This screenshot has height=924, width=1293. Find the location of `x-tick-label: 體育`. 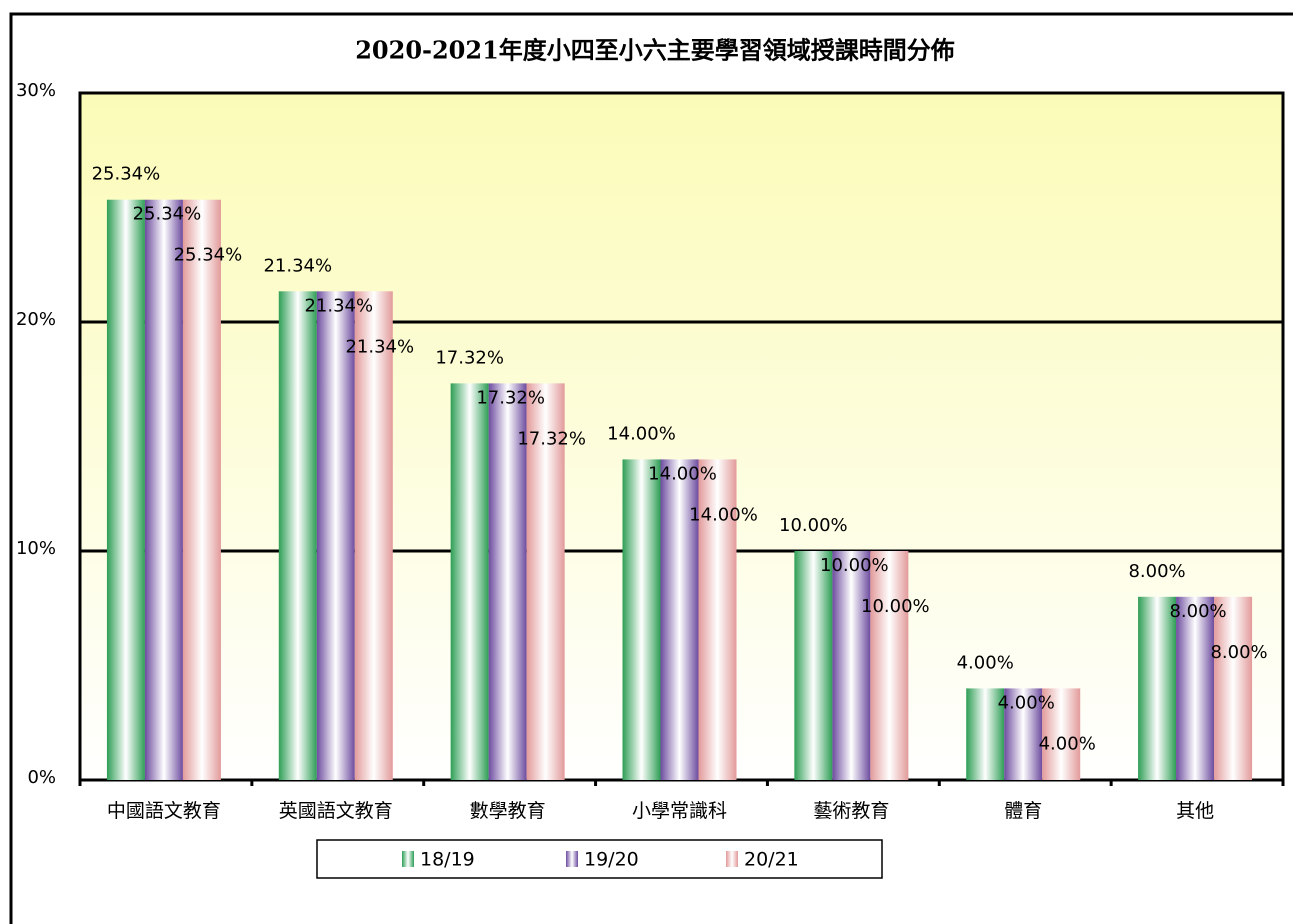

x-tick-label: 體育 is located at coordinates (1023, 811).